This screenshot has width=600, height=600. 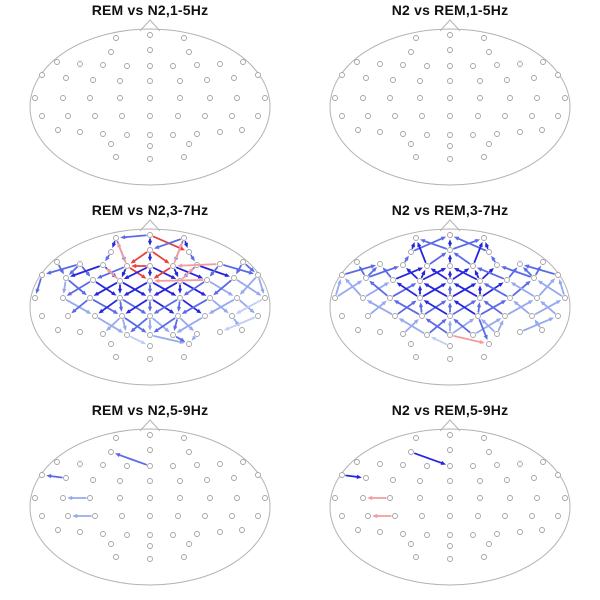 I want to click on panel-title: N2 vs REM,3-7Hz, so click(x=450, y=210).